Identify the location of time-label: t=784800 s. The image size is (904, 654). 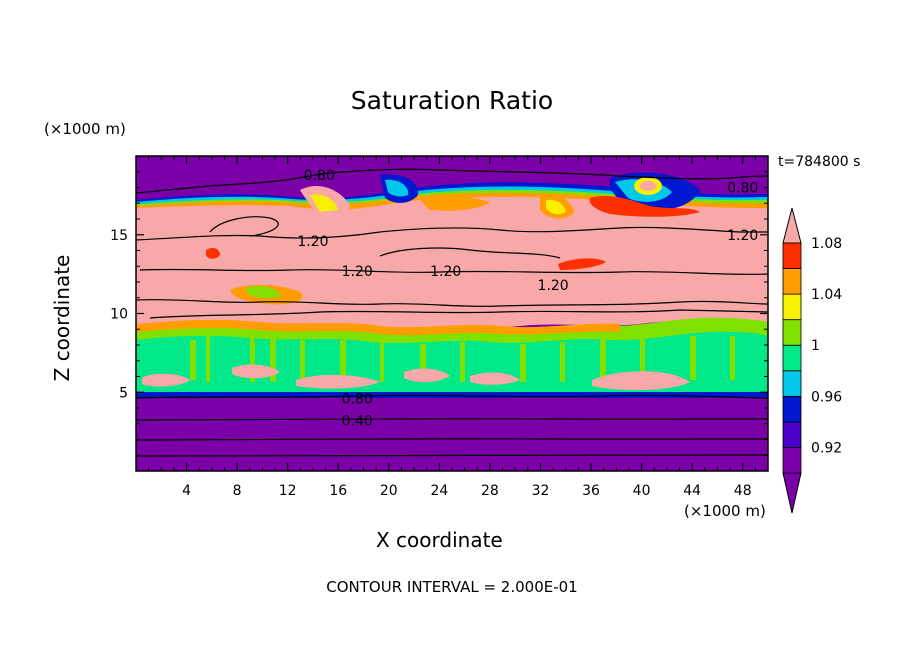
(819, 162).